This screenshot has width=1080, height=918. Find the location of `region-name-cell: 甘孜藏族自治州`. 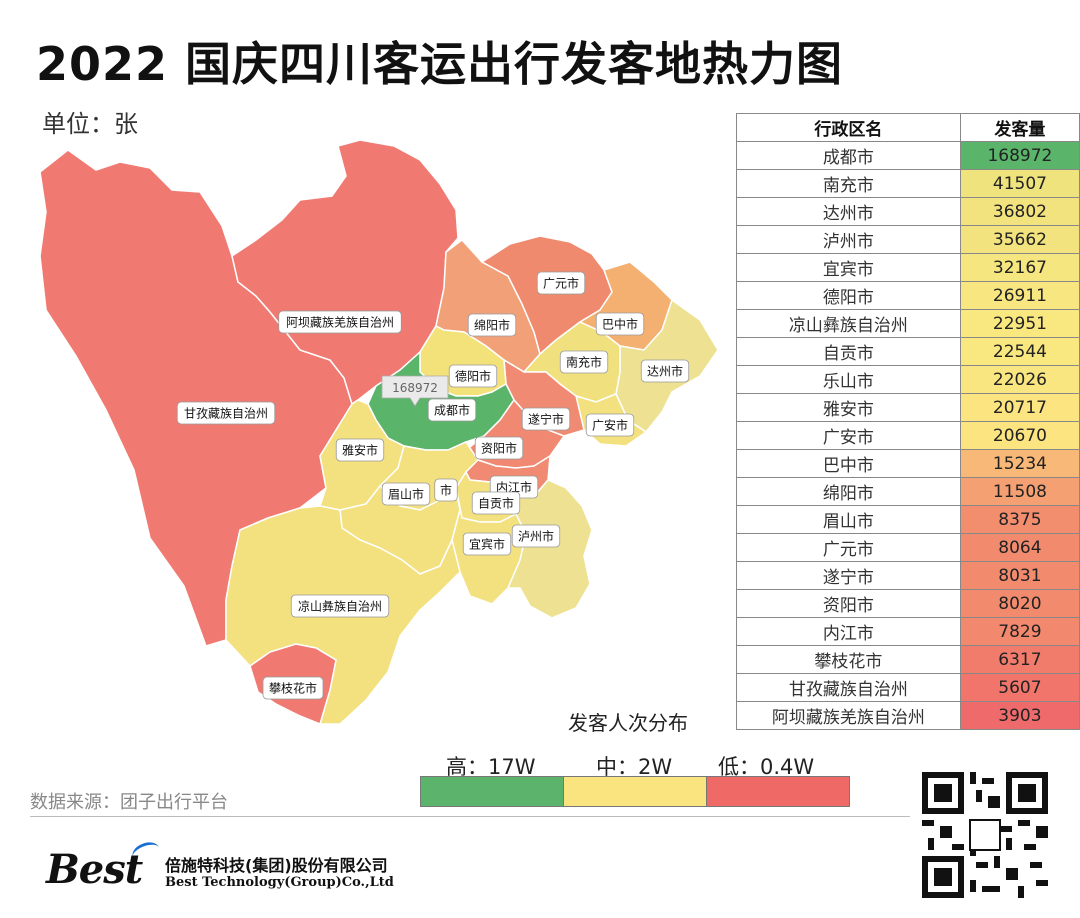

region-name-cell: 甘孜藏族自治州 is located at coordinates (848, 687).